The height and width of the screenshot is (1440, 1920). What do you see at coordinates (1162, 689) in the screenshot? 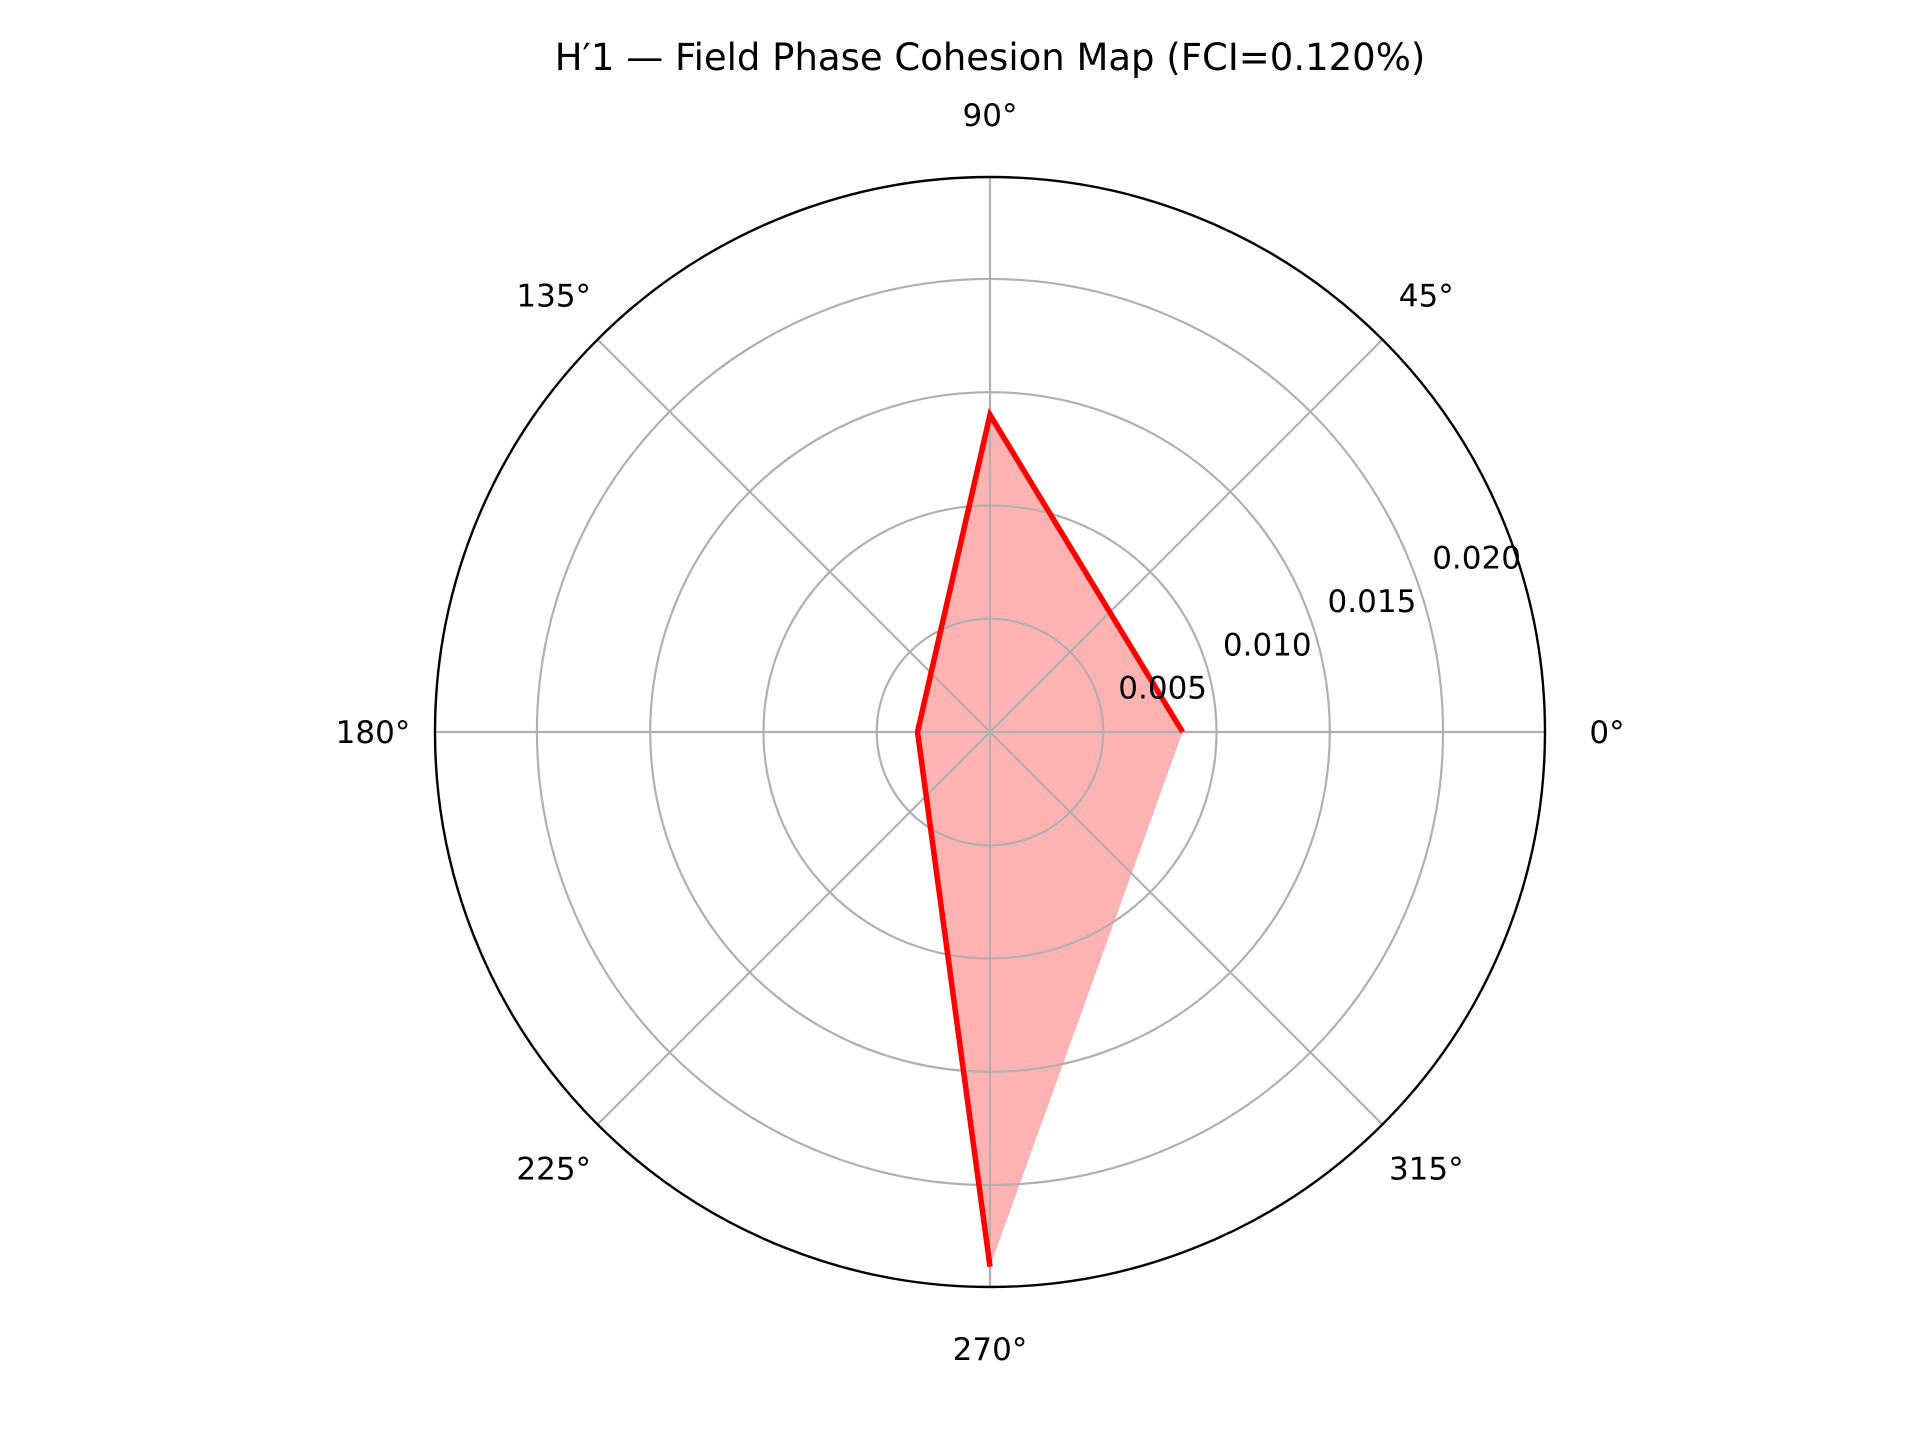
I see `r-tick-label: 0.005` at bounding box center [1162, 689].